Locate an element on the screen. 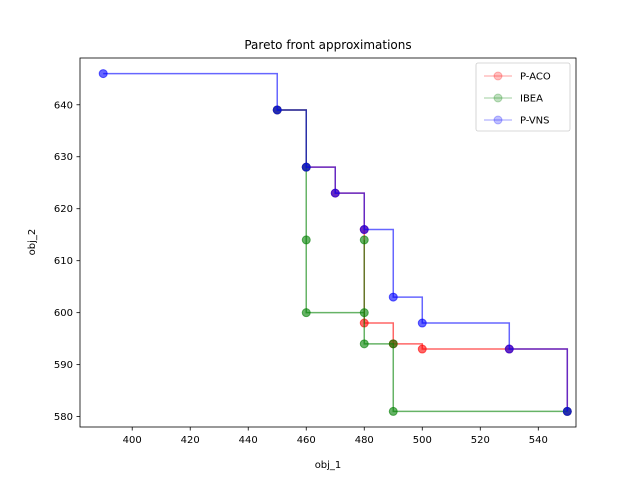 The image size is (640, 480). legend: P-ACO IBEA P-VNS is located at coordinates (523, 97).